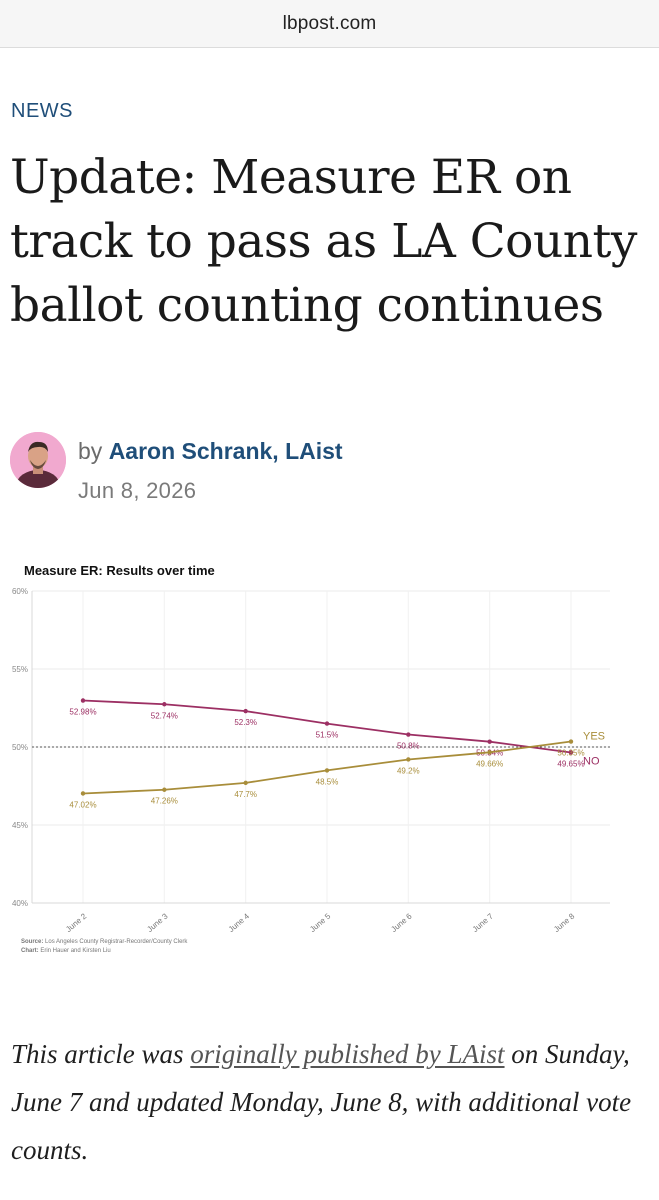  I want to click on x-tick-label: June 8, so click(564, 922).